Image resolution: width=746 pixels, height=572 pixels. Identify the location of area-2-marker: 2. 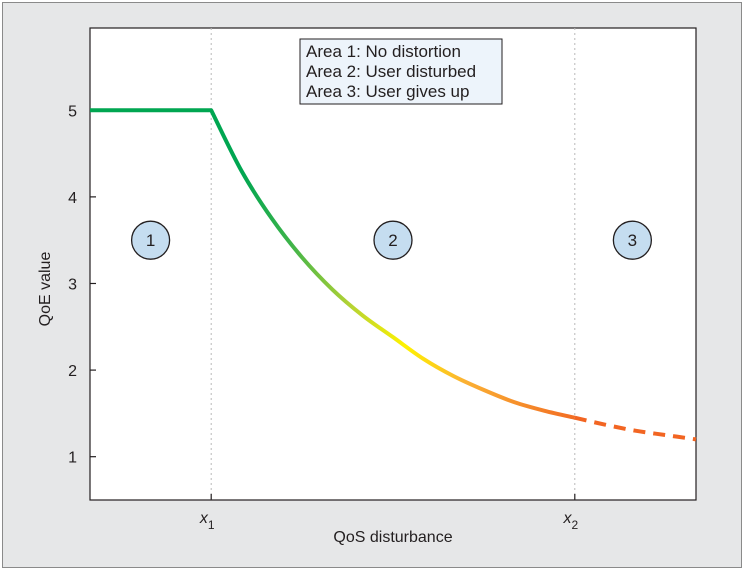
(393, 240).